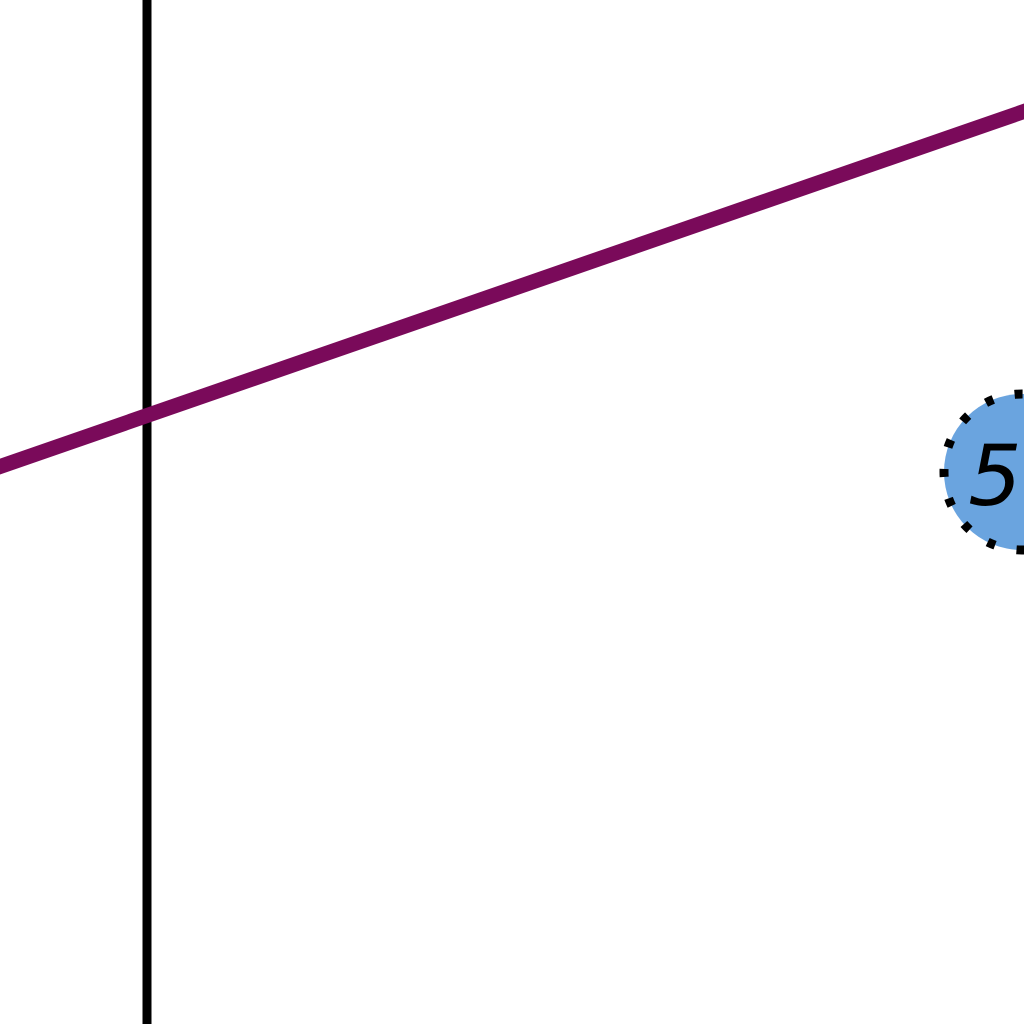 The height and width of the screenshot is (1024, 1024). What do you see at coordinates (994, 476) in the screenshot?
I see `node-label: 5` at bounding box center [994, 476].